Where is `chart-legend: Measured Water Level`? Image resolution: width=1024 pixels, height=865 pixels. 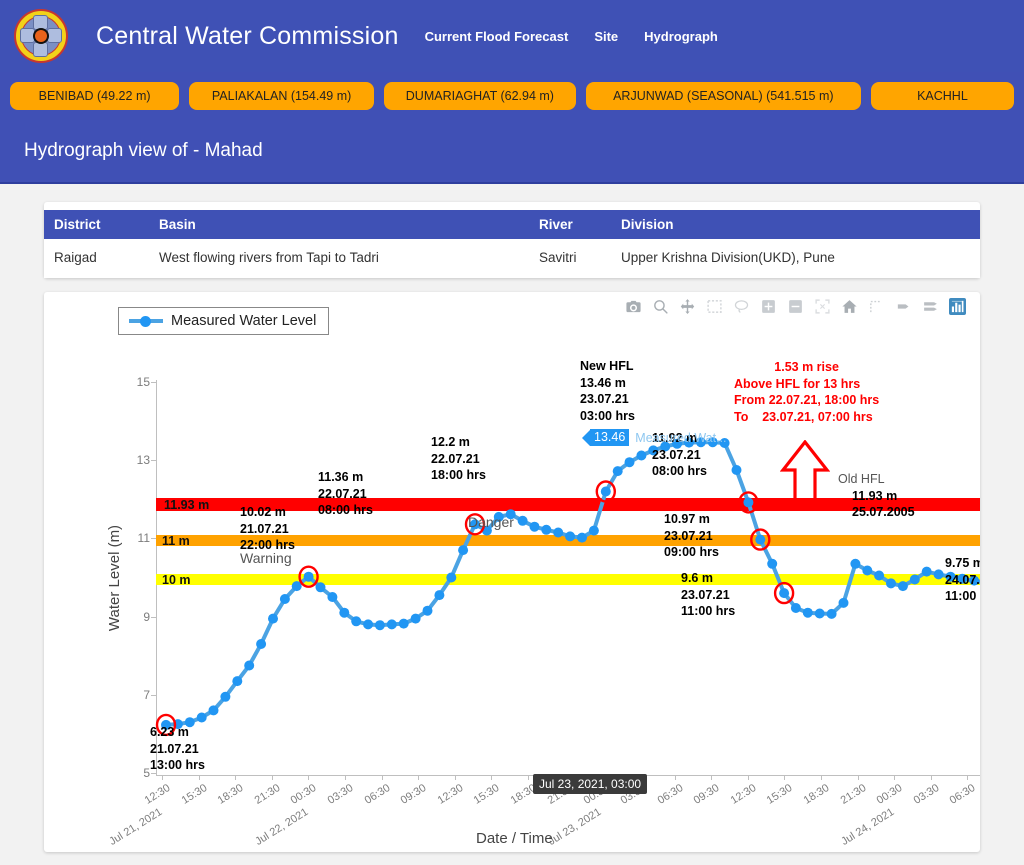
chart-legend: Measured Water Level is located at coordinates (224, 321).